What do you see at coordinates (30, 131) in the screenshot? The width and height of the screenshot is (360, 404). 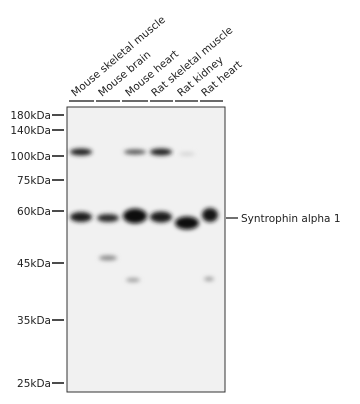 I see `marker-label: 140kDa` at bounding box center [30, 131].